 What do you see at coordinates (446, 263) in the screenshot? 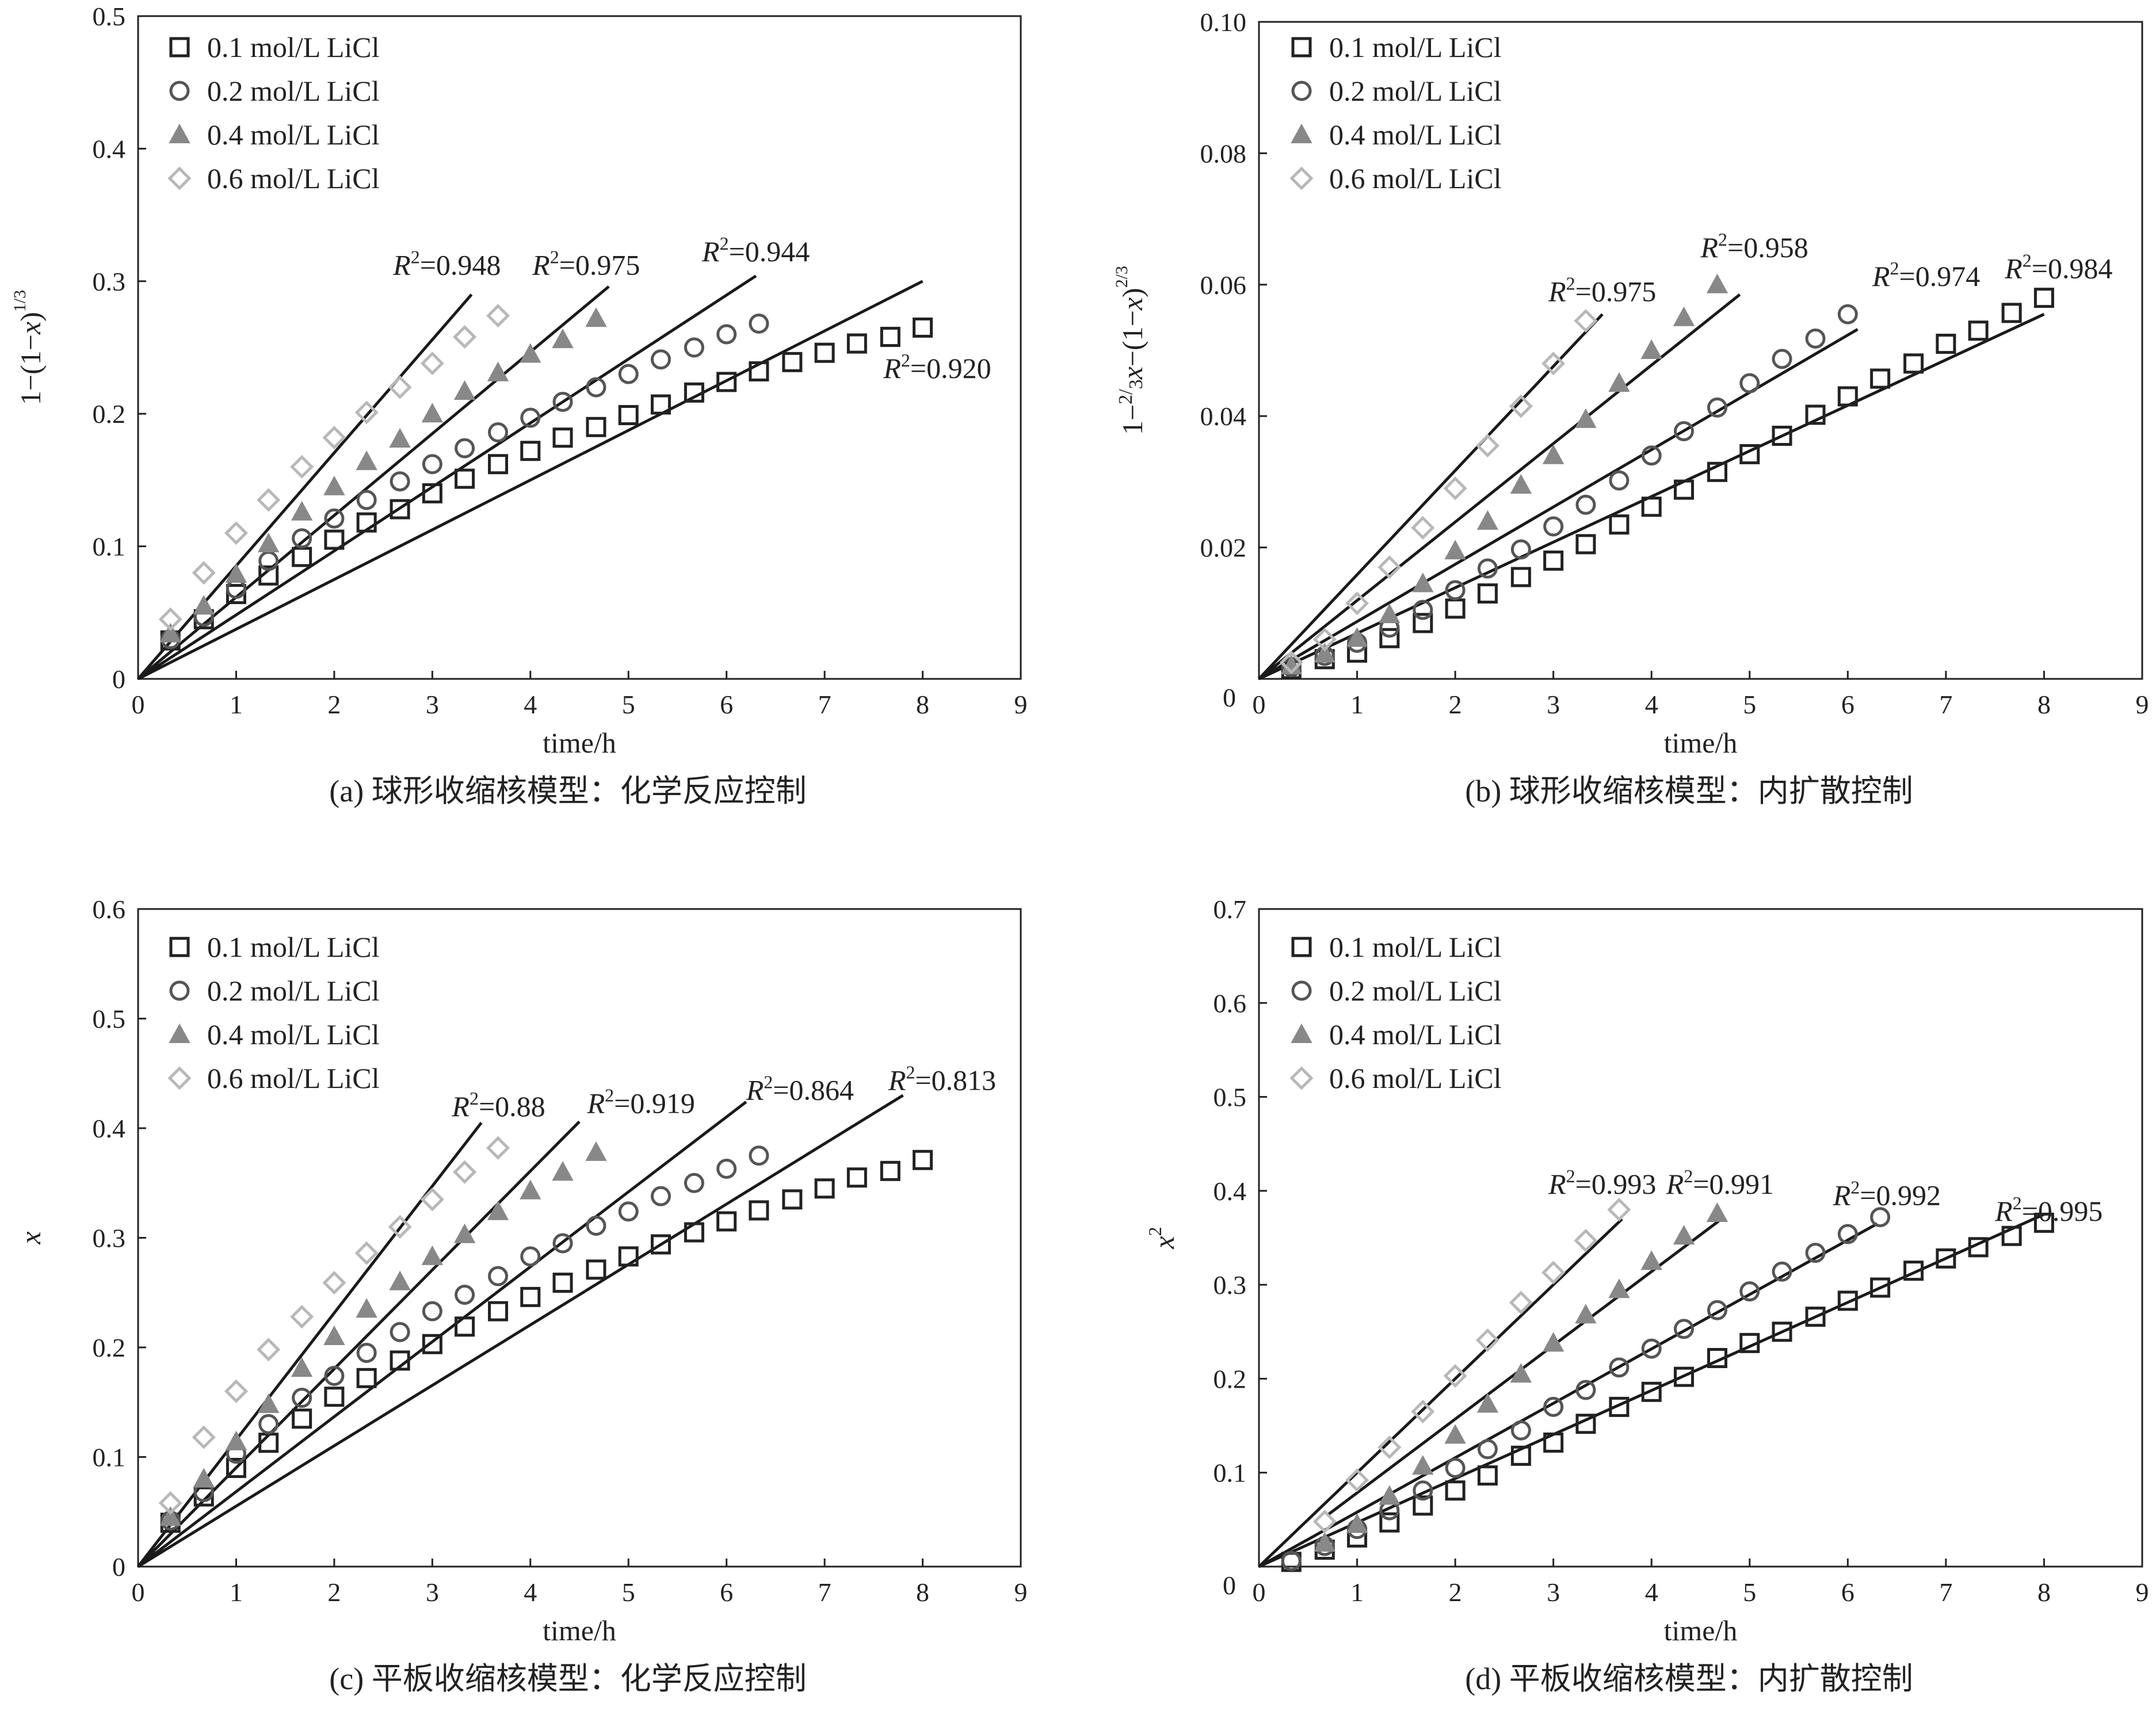
I see `r2-label: R2=0.948` at bounding box center [446, 263].